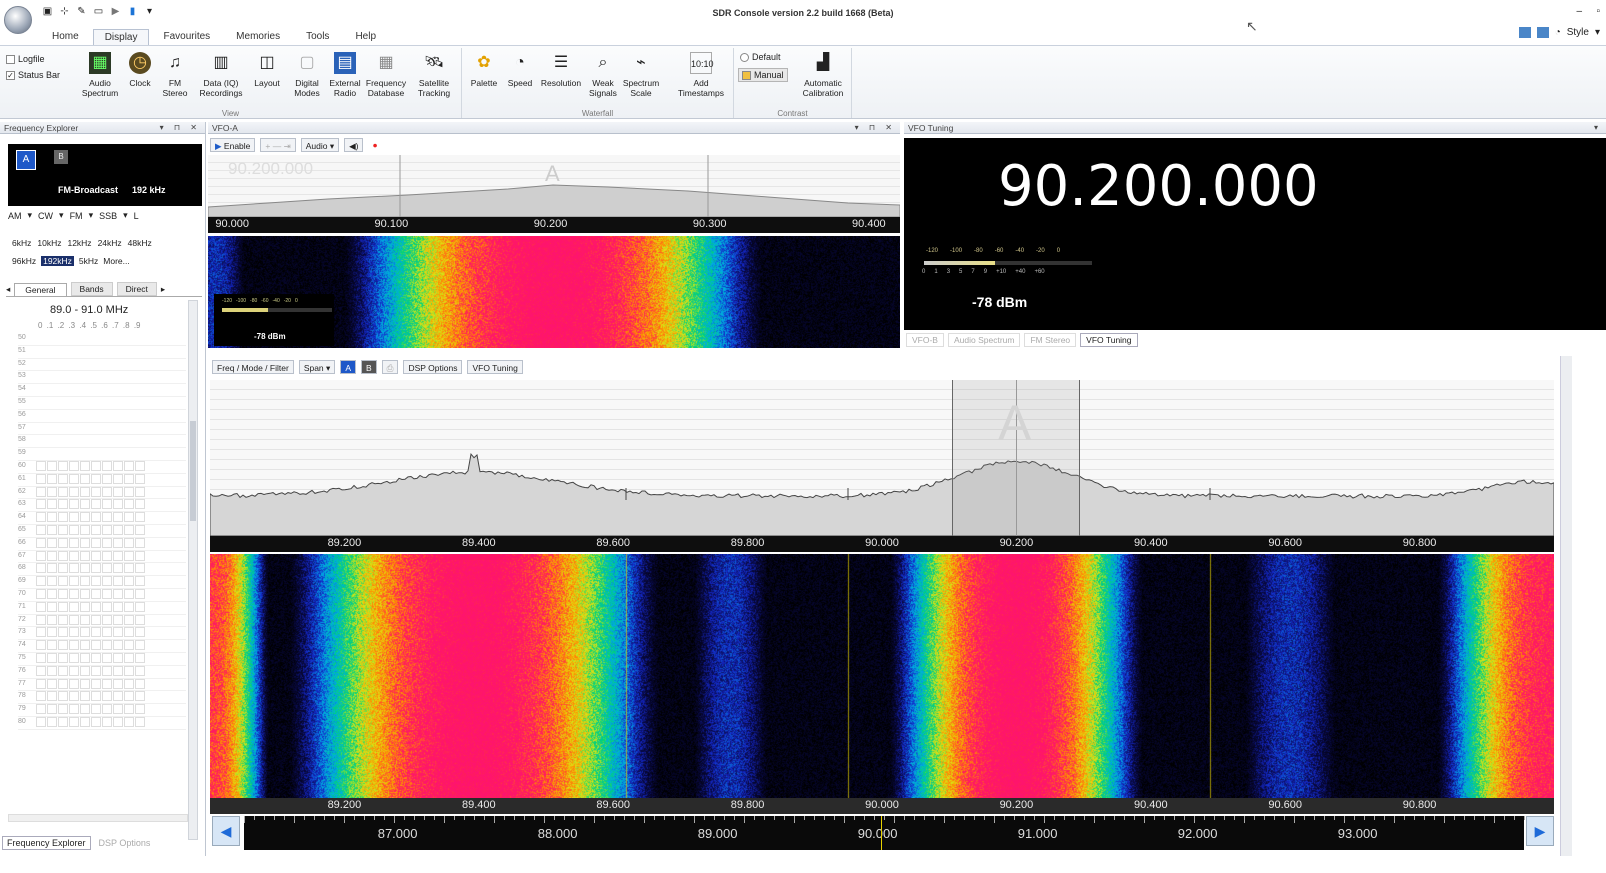 Image resolution: width=1606 pixels, height=873 pixels. Describe the element at coordinates (1579, 11) in the screenshot. I see `minimize-icon: –` at that location.